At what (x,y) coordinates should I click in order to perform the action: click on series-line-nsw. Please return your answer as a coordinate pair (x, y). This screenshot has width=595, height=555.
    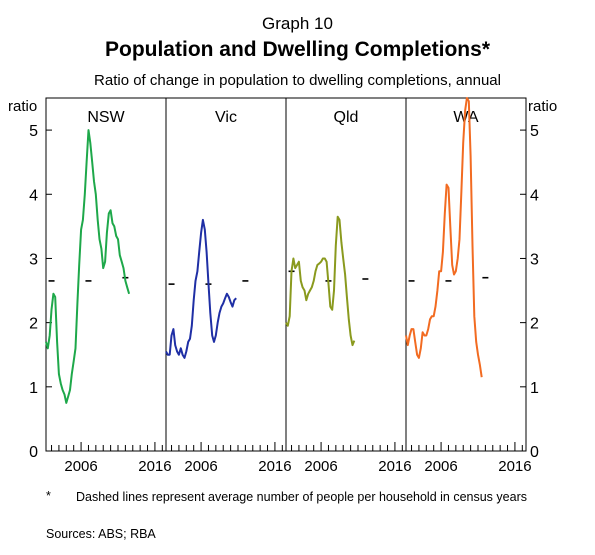
    Looking at the image, I should click on (88, 266).